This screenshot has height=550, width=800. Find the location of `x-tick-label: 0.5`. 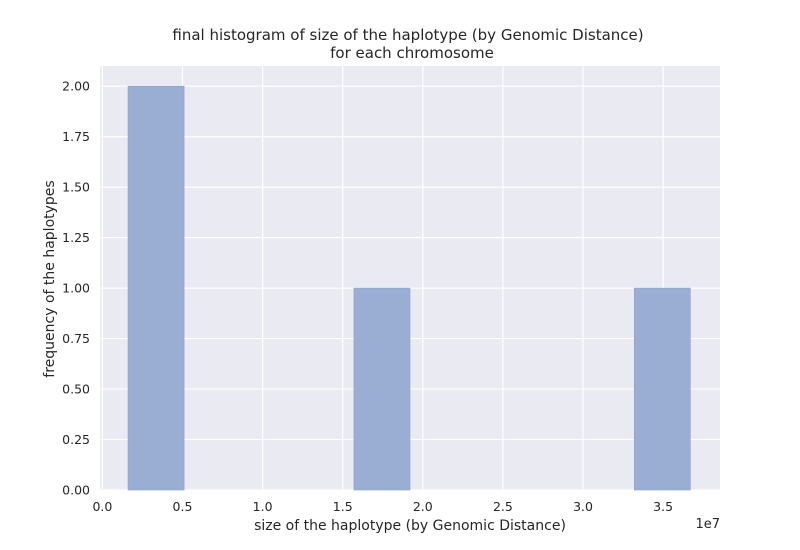

x-tick-label: 0.5 is located at coordinates (183, 506).